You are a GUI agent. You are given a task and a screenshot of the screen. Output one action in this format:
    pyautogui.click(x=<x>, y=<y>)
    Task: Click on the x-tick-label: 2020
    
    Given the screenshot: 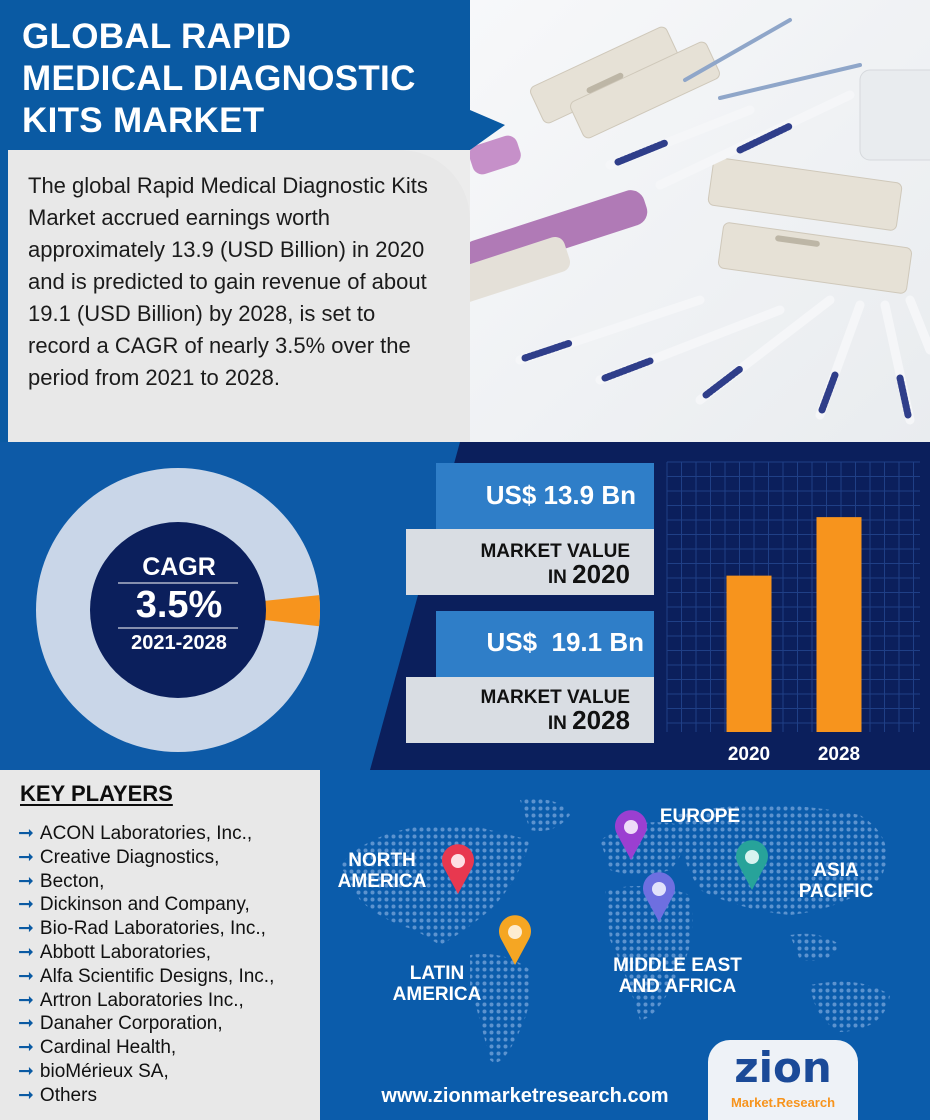 What is the action you would take?
    pyautogui.click(x=749, y=754)
    